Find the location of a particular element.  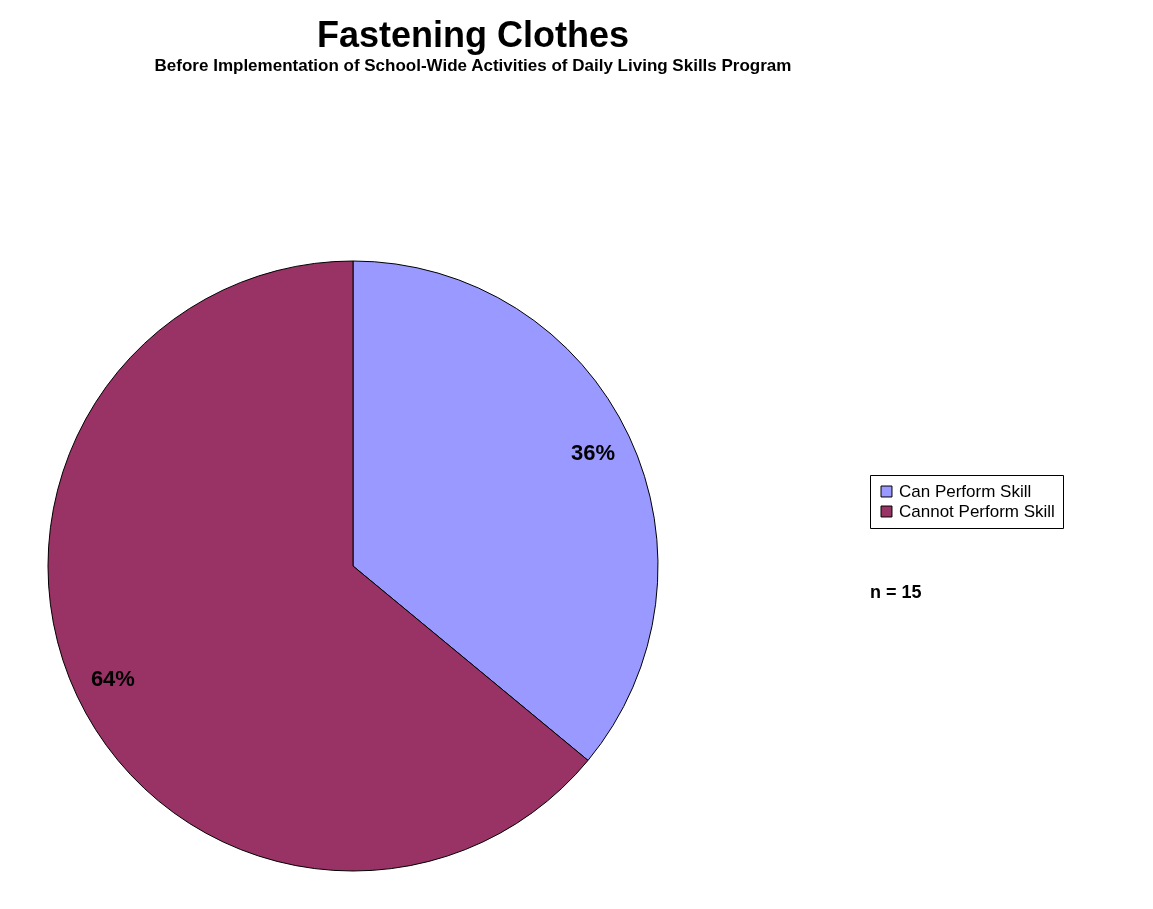

legend-label: Can Perform Skill is located at coordinates (965, 491).